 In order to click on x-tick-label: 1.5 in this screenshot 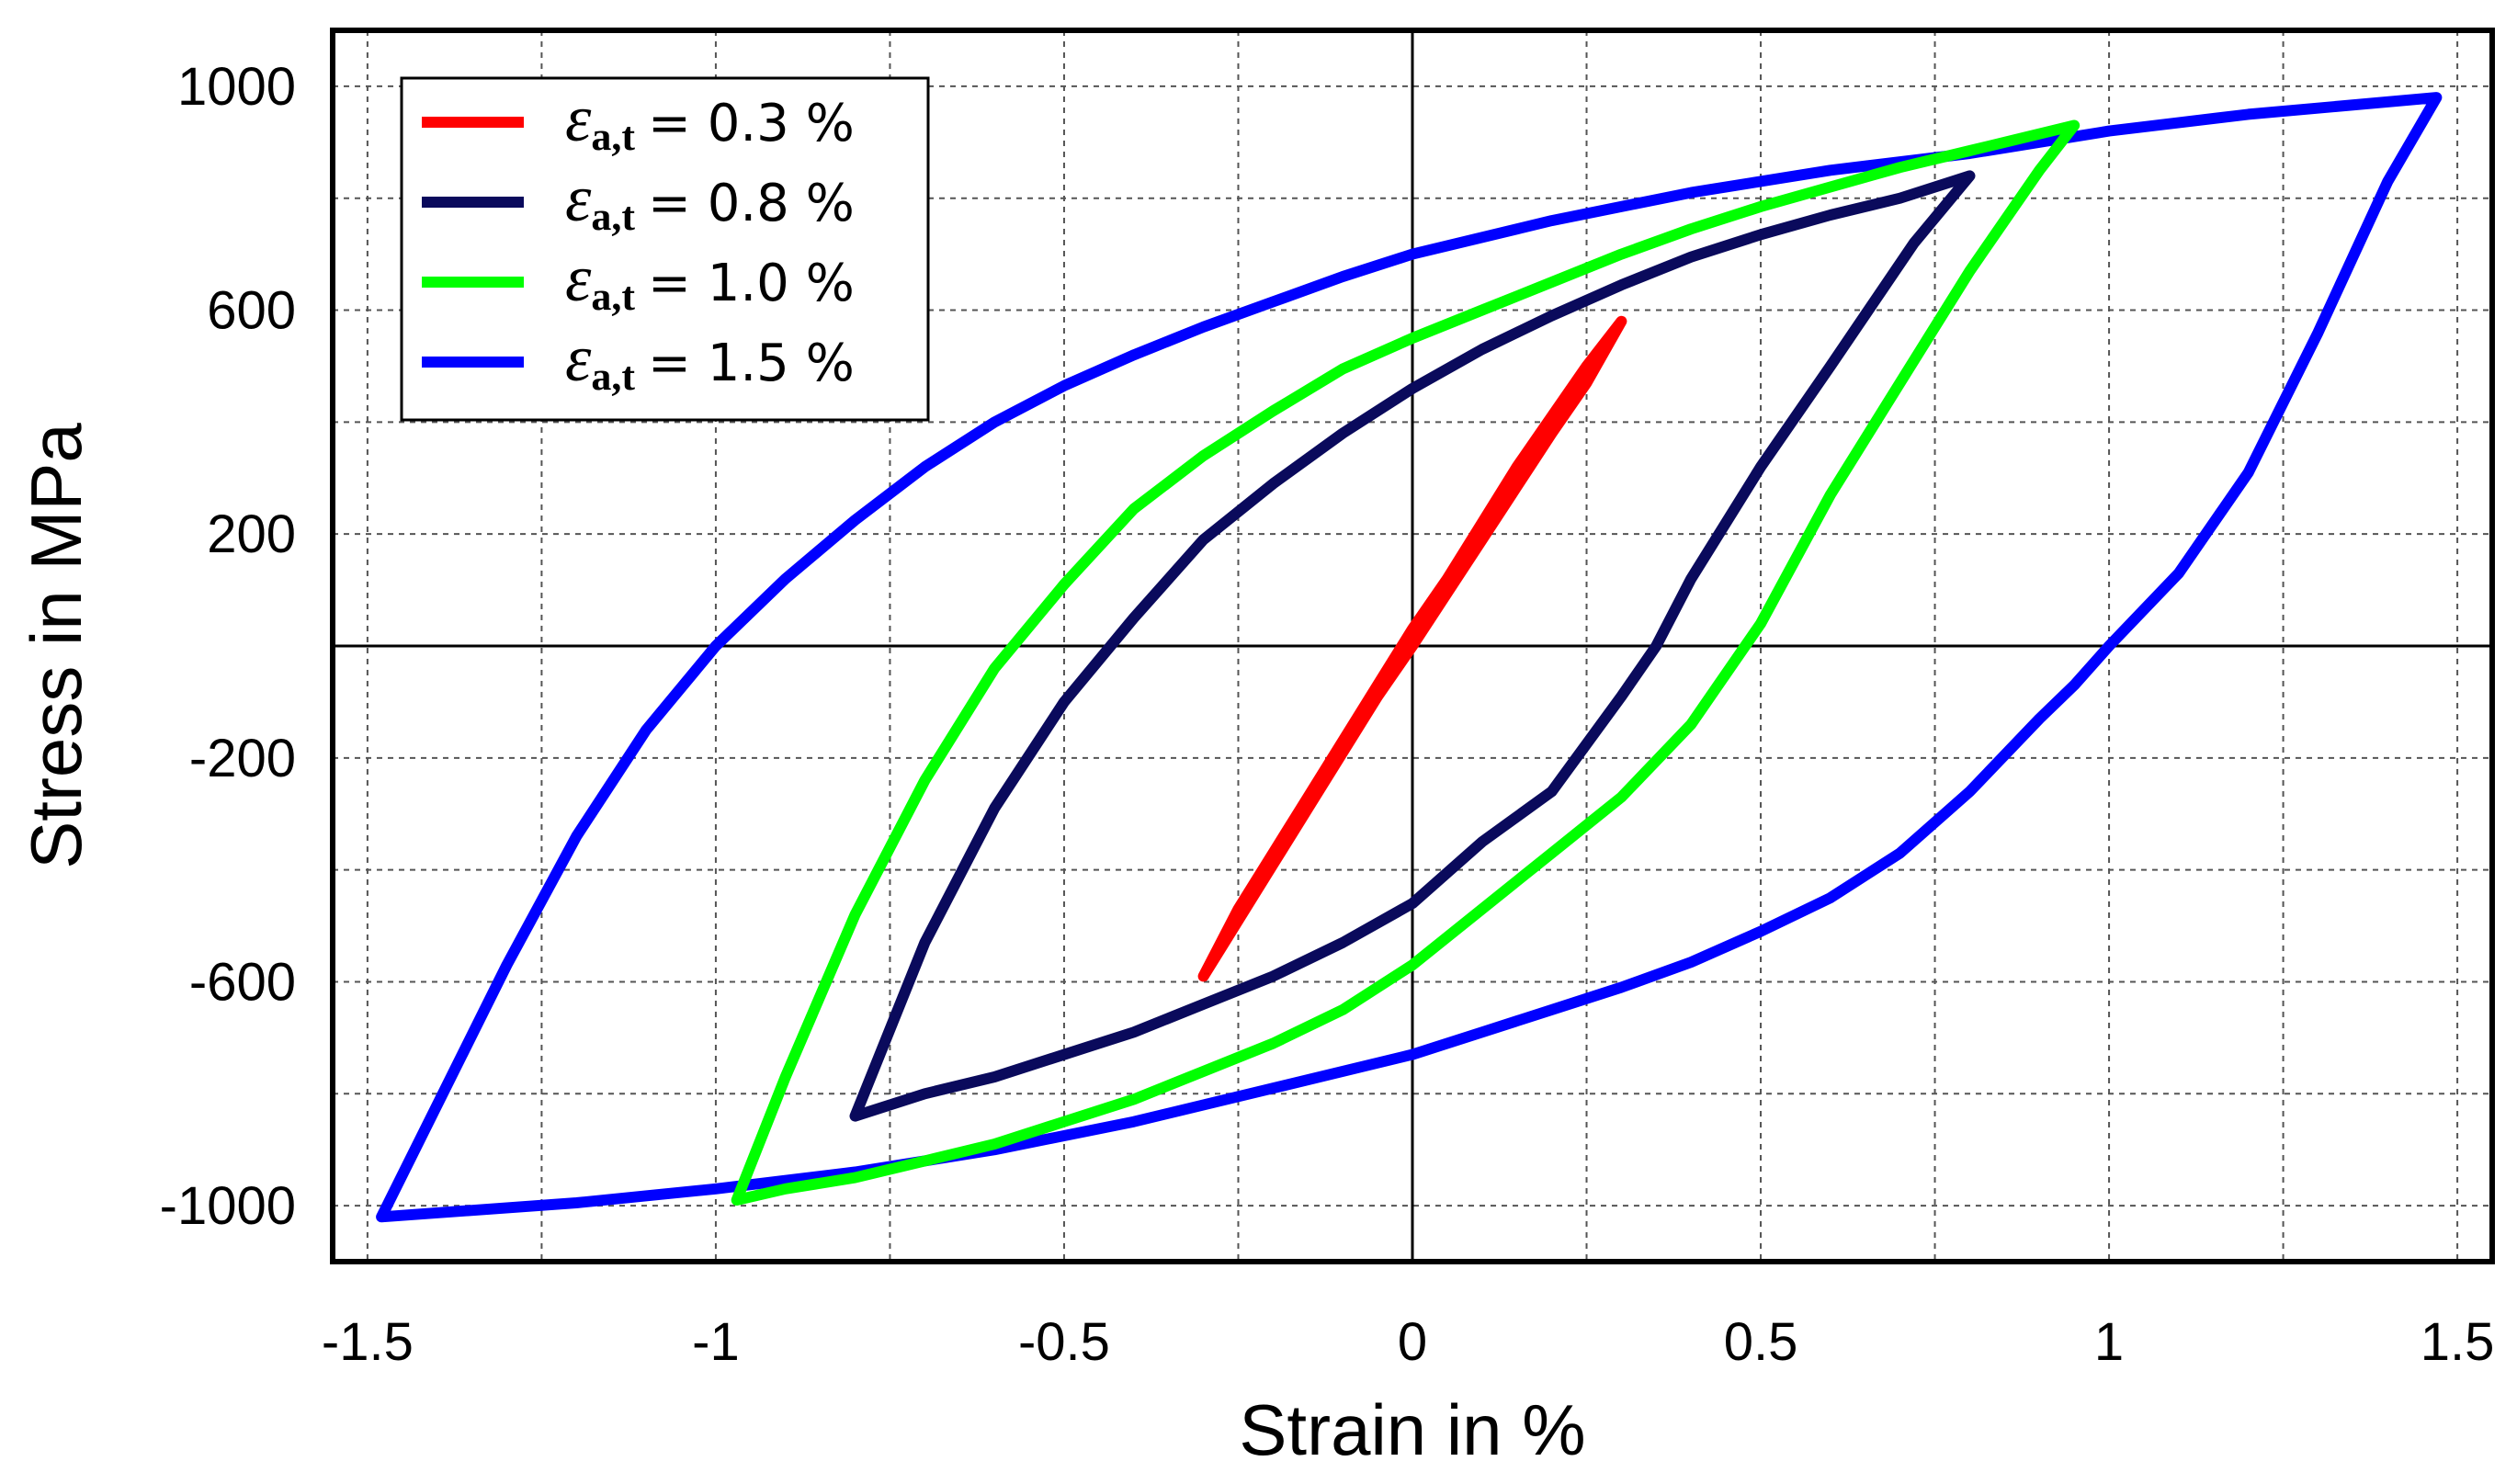, I will do `click(2458, 1342)`.